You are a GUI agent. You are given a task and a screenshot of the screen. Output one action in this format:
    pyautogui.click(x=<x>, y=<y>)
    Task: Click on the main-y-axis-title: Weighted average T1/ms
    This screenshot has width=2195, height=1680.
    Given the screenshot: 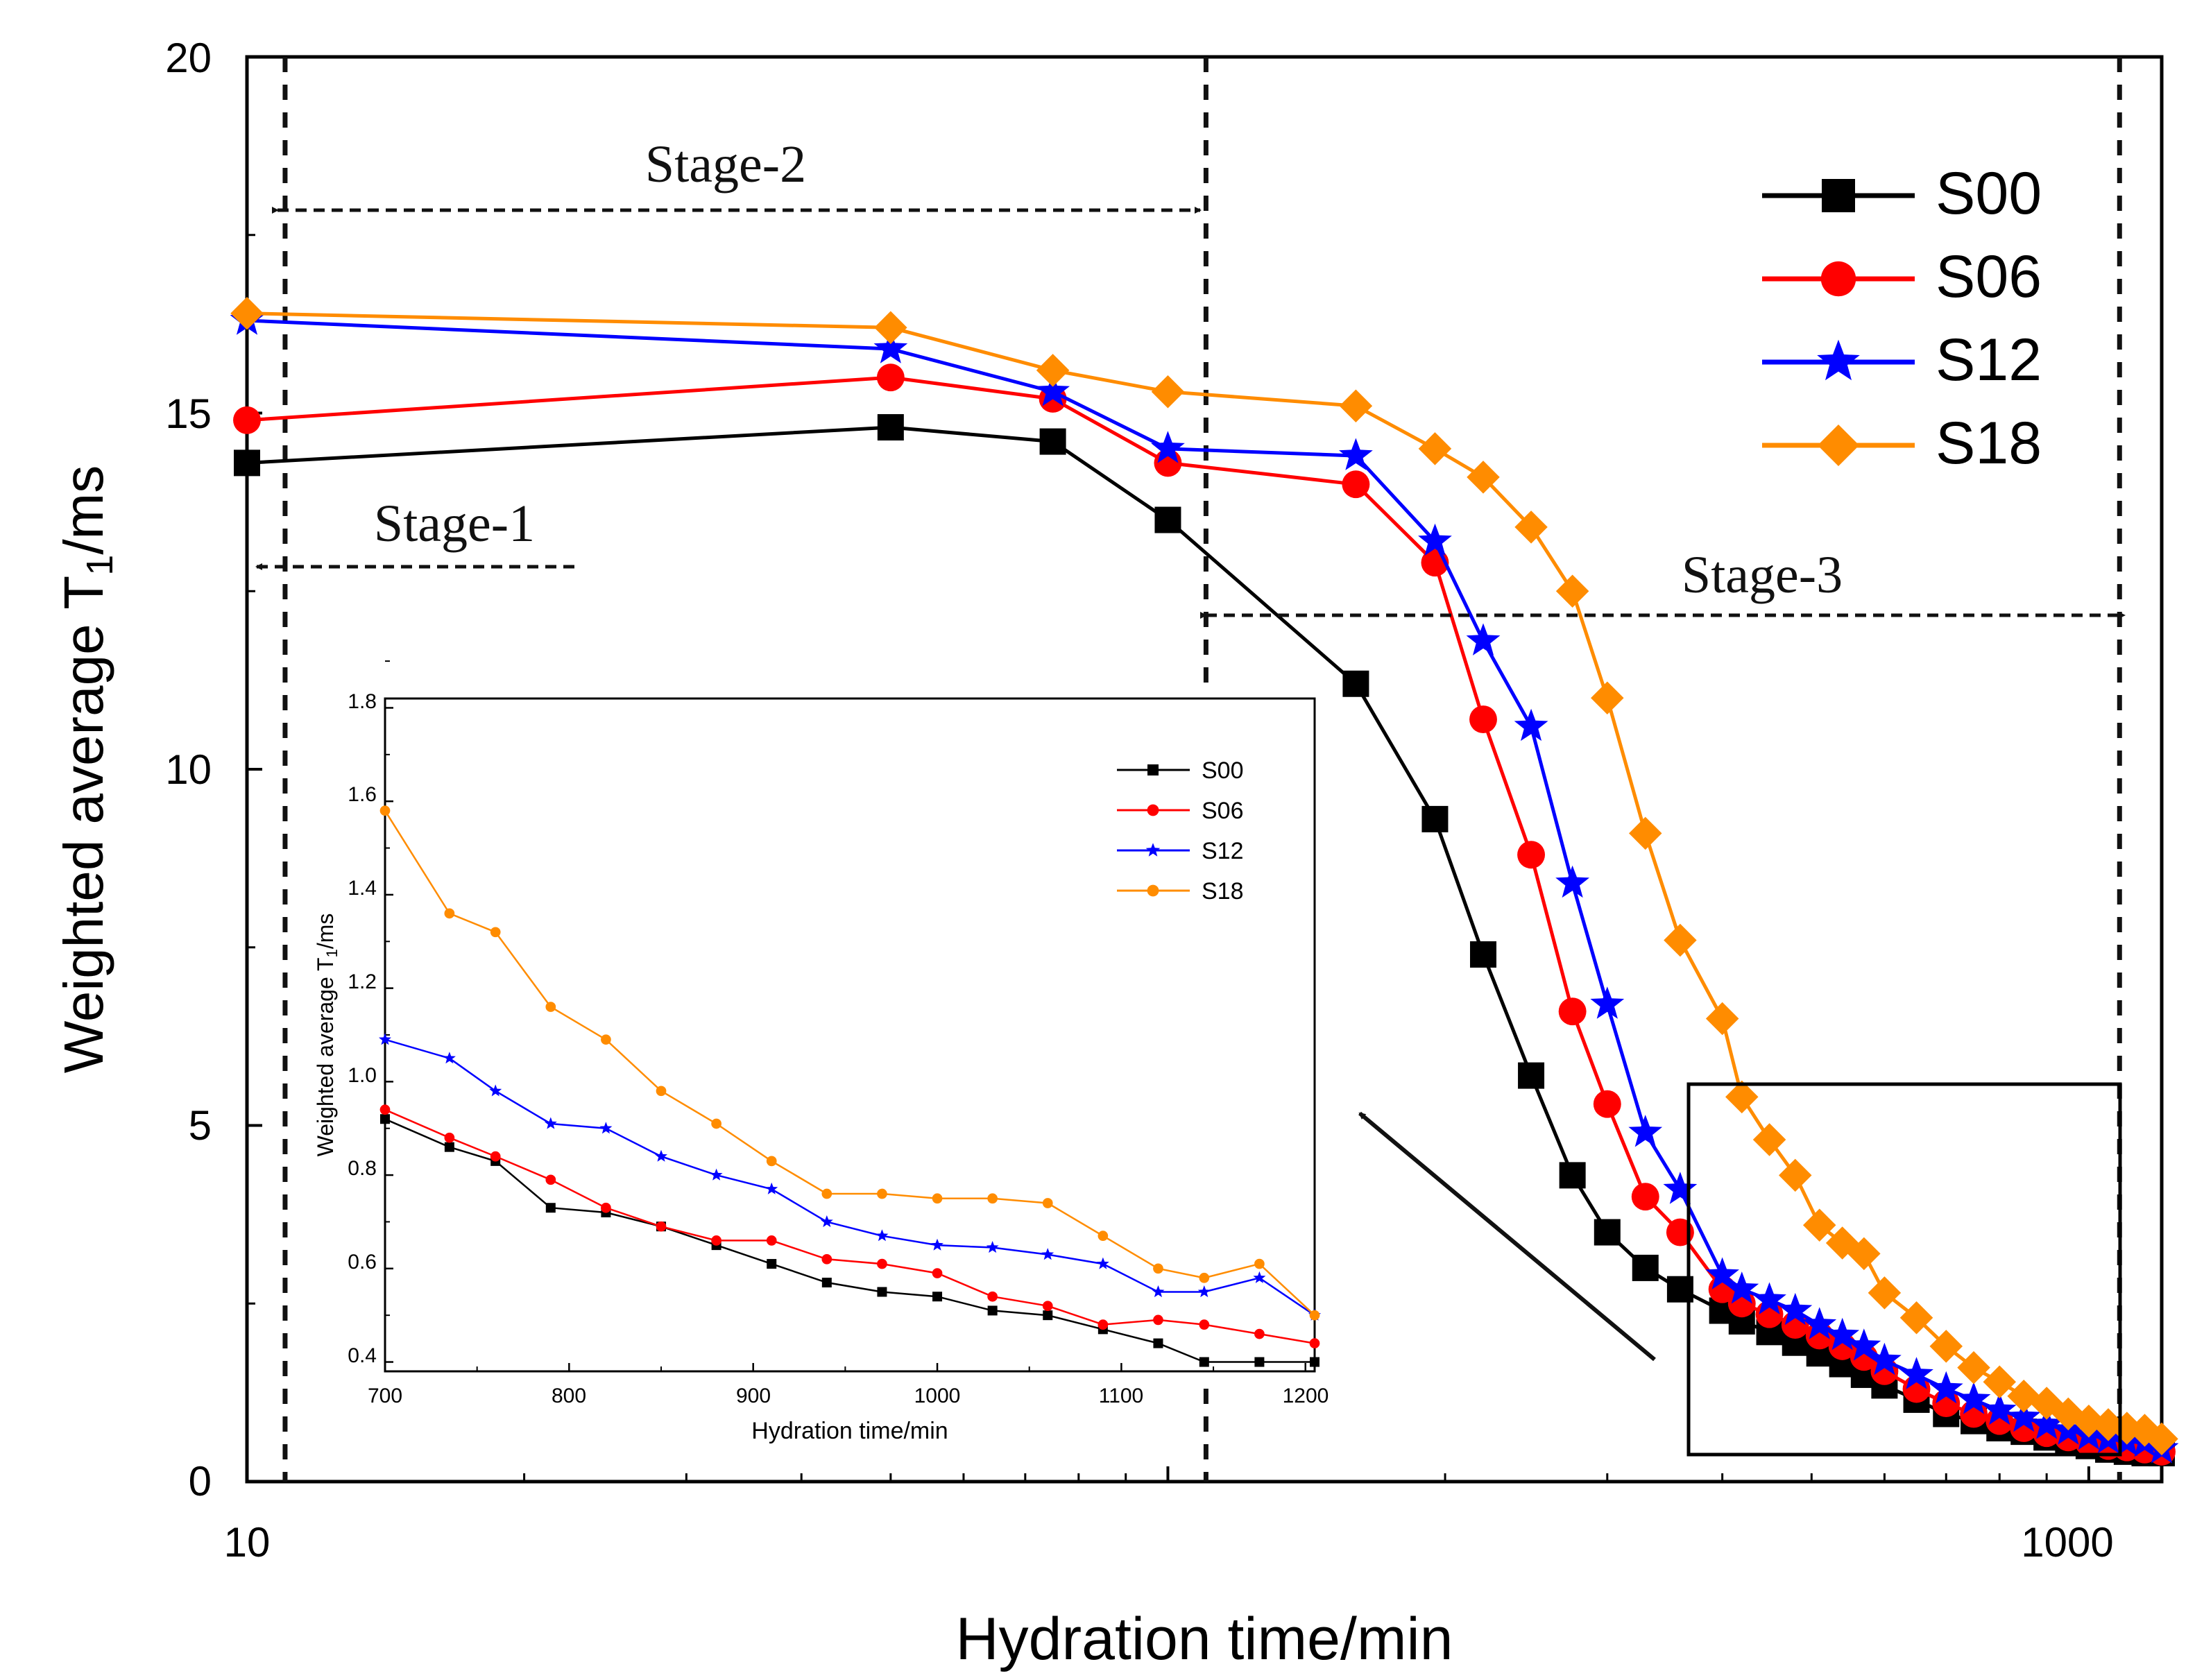 What is the action you would take?
    pyautogui.click(x=87, y=769)
    